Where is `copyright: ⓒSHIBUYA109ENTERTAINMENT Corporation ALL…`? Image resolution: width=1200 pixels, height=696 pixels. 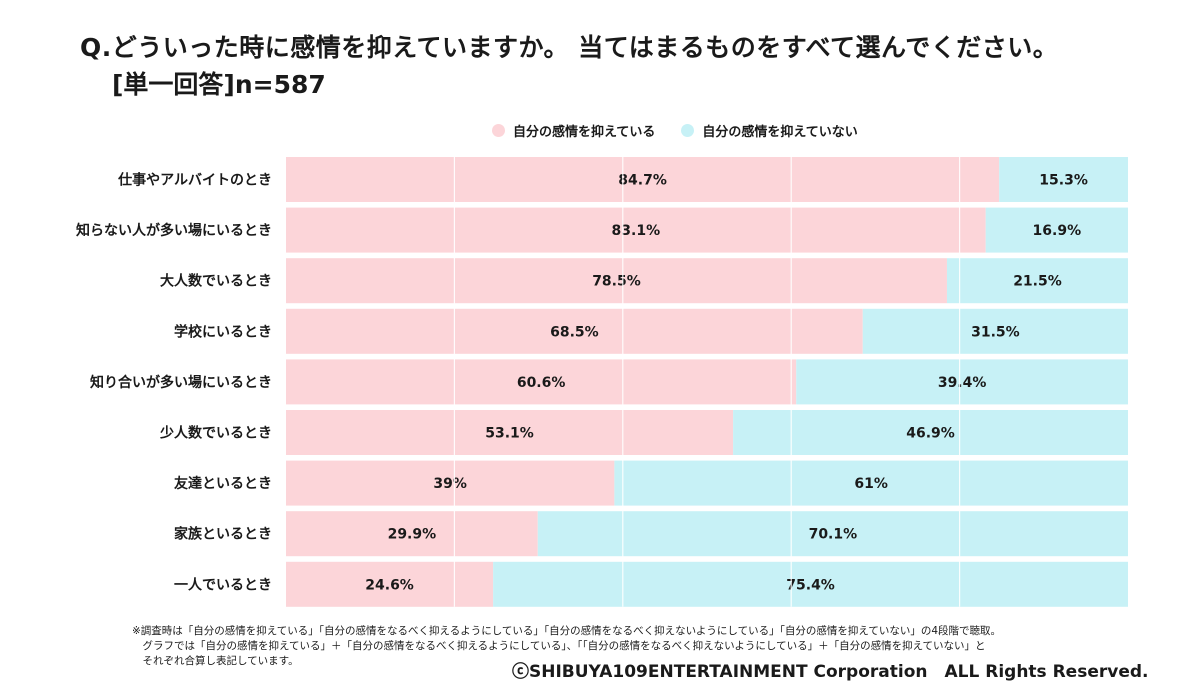 copyright: ⓒSHIBUYA109ENTERTAINMENT Corporation ALL… is located at coordinates (830, 672).